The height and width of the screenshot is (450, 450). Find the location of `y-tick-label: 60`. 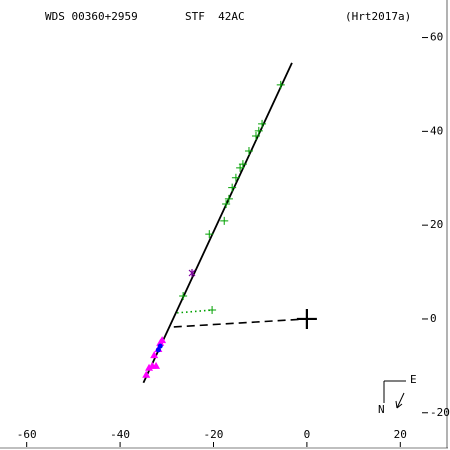

y-tick-label: 60 is located at coordinates (436, 37).